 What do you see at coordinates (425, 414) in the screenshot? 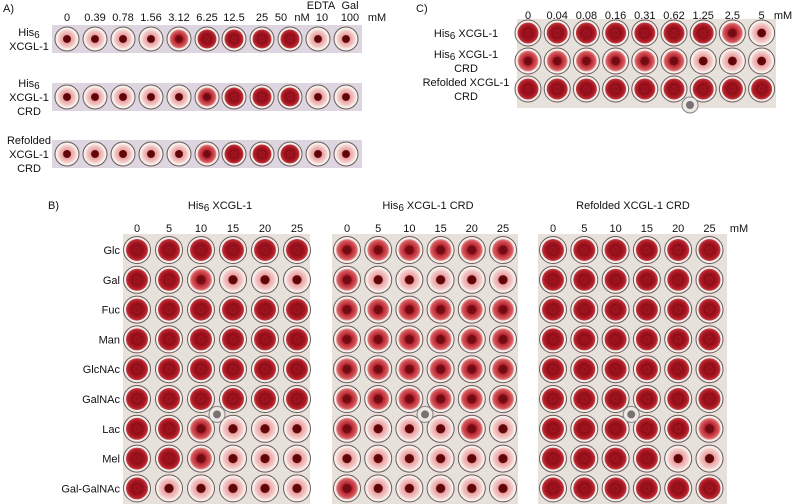
I see `plate-marker` at bounding box center [425, 414].